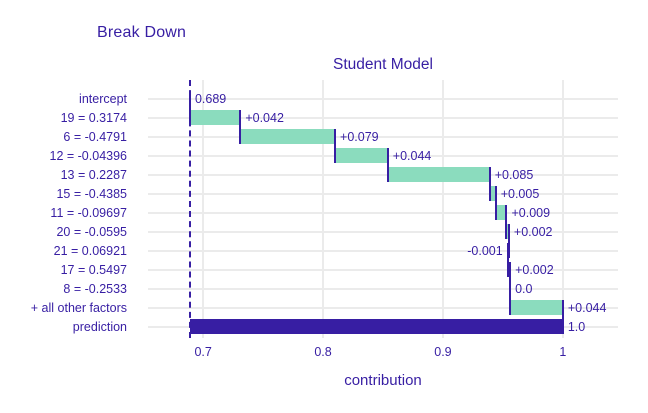  Describe the element at coordinates (78, 307) in the screenshot. I see `y-axis-label: + all other factors` at that location.